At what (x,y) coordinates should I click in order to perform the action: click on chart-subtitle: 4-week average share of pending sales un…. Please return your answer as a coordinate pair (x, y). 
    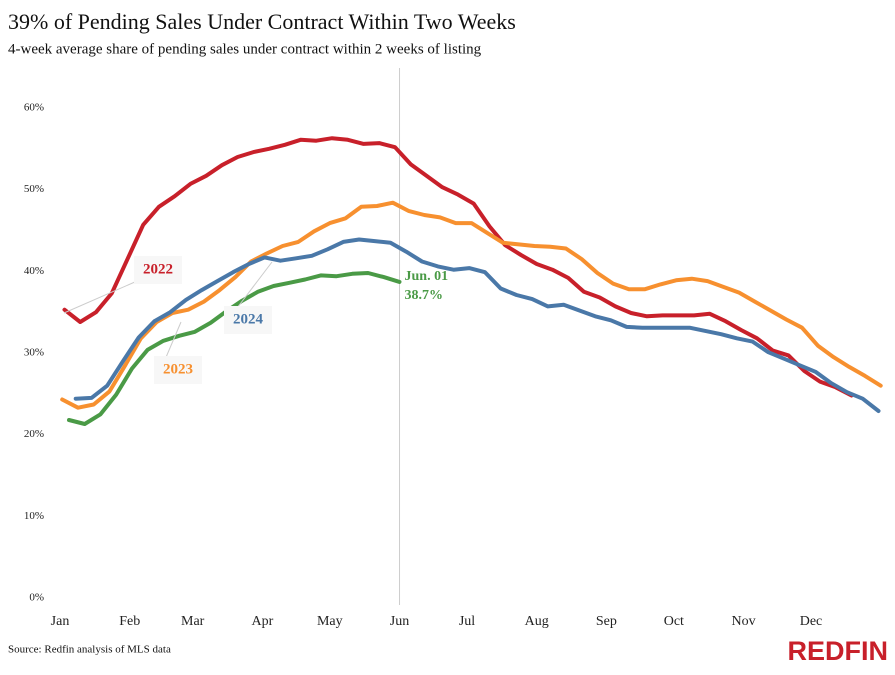
    Looking at the image, I should click on (245, 49).